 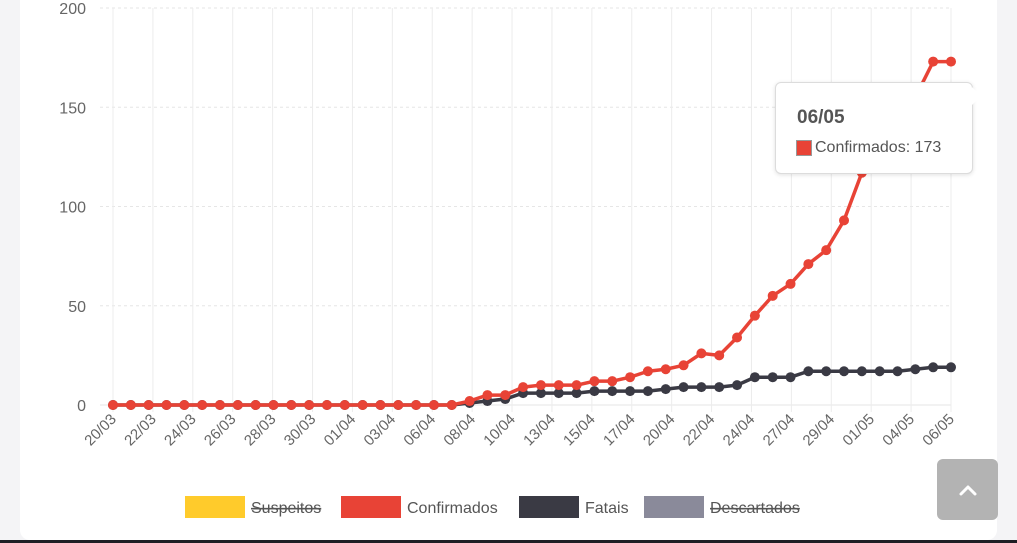 What do you see at coordinates (938, 430) in the screenshot?
I see `x-tick-label: 06/05` at bounding box center [938, 430].